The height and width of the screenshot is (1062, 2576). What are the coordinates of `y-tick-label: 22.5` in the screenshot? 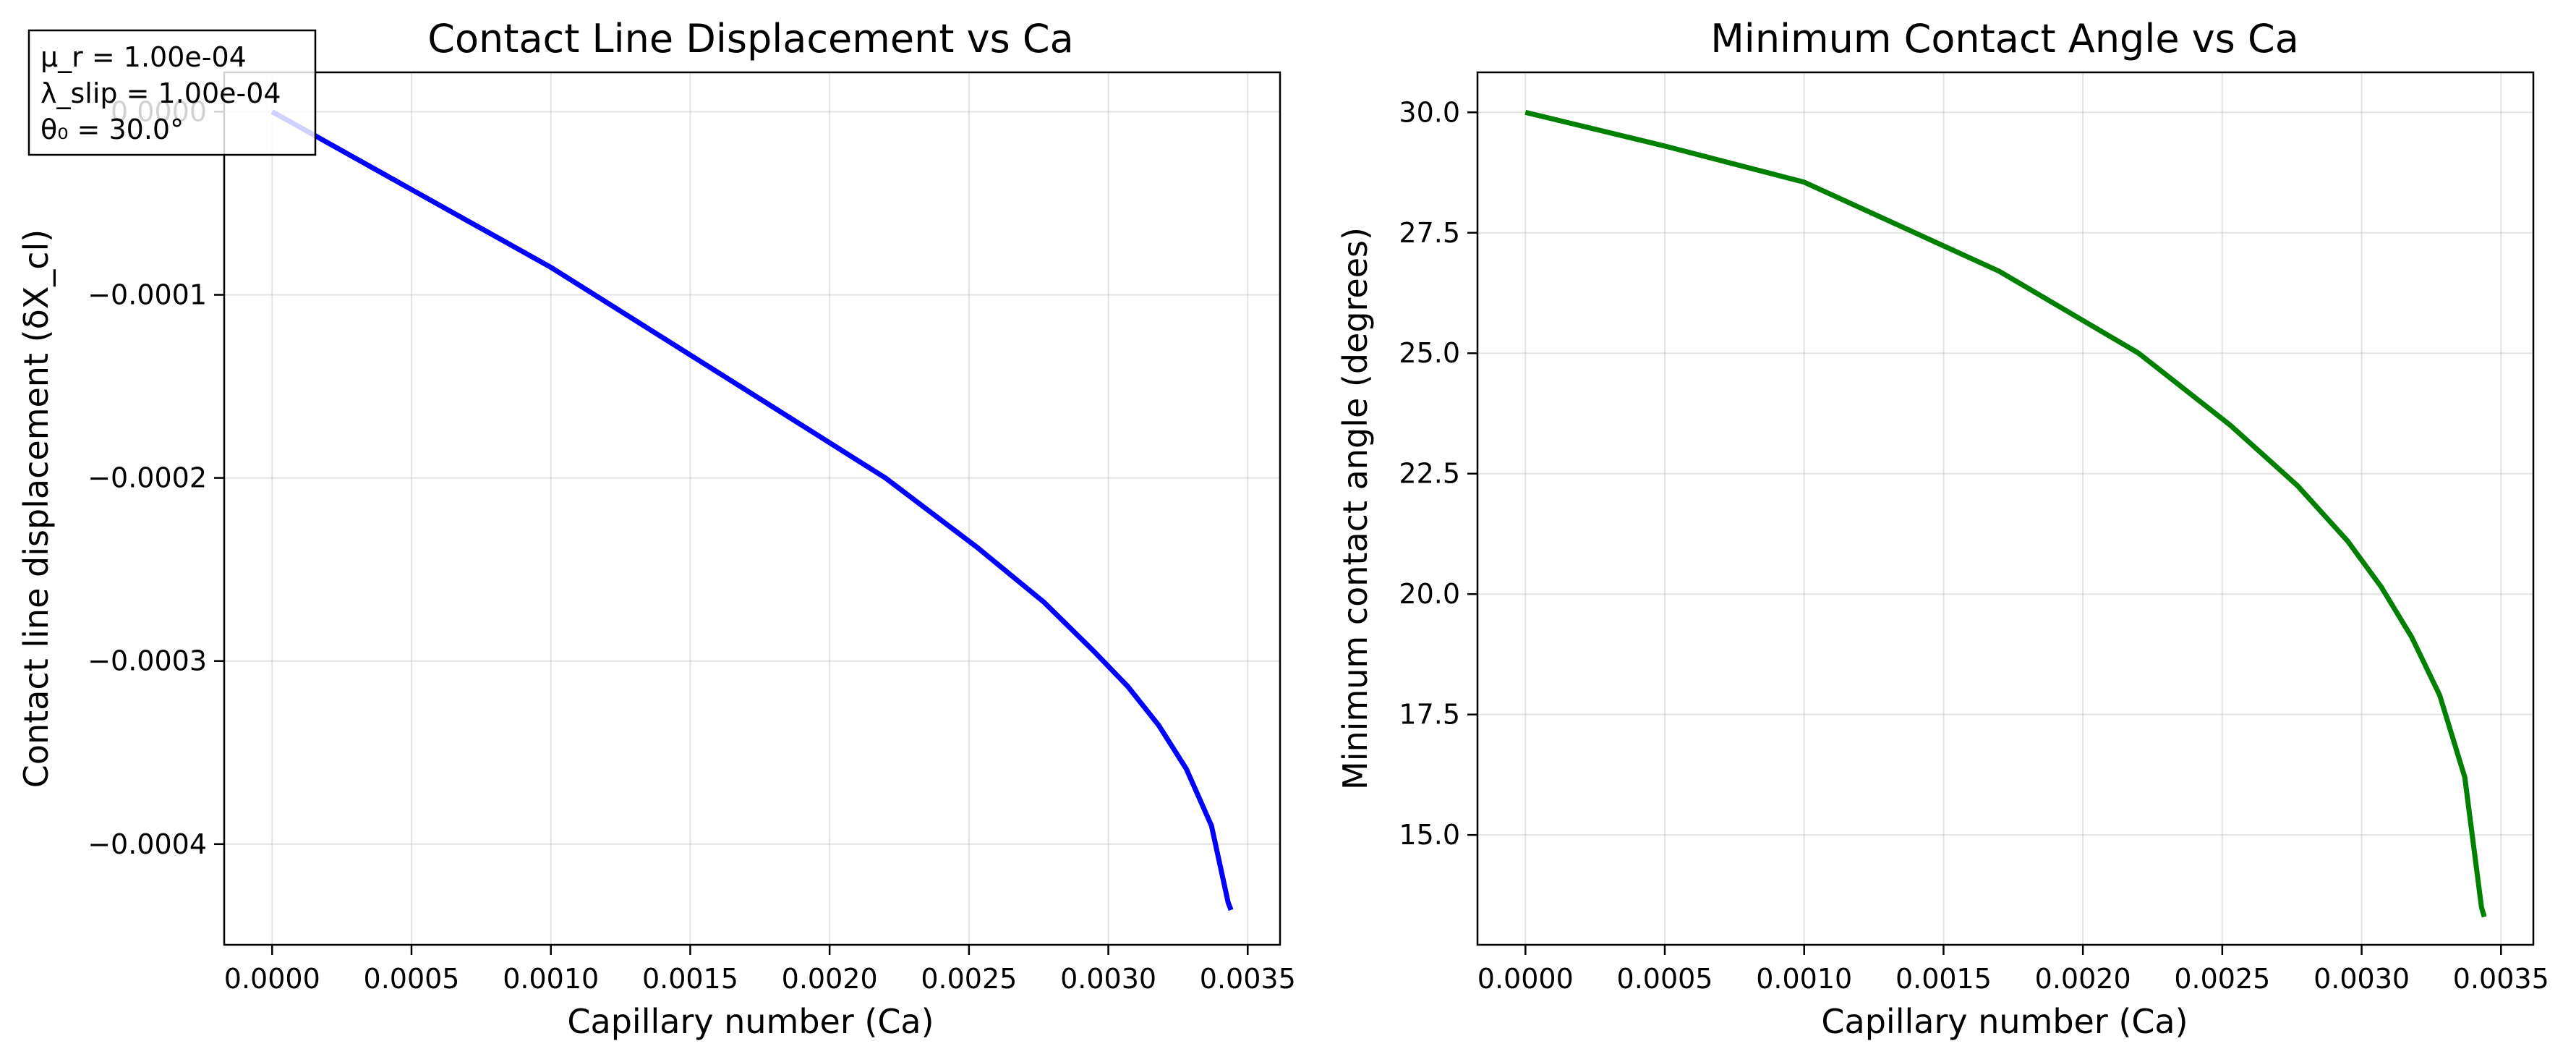 It's located at (1429, 474).